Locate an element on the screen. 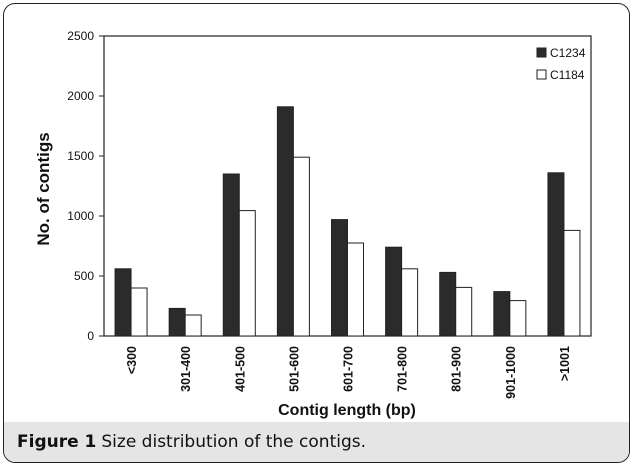 Image resolution: width=633 pixels, height=466 pixels. x-tick-label: 901-1000 is located at coordinates (511, 372).